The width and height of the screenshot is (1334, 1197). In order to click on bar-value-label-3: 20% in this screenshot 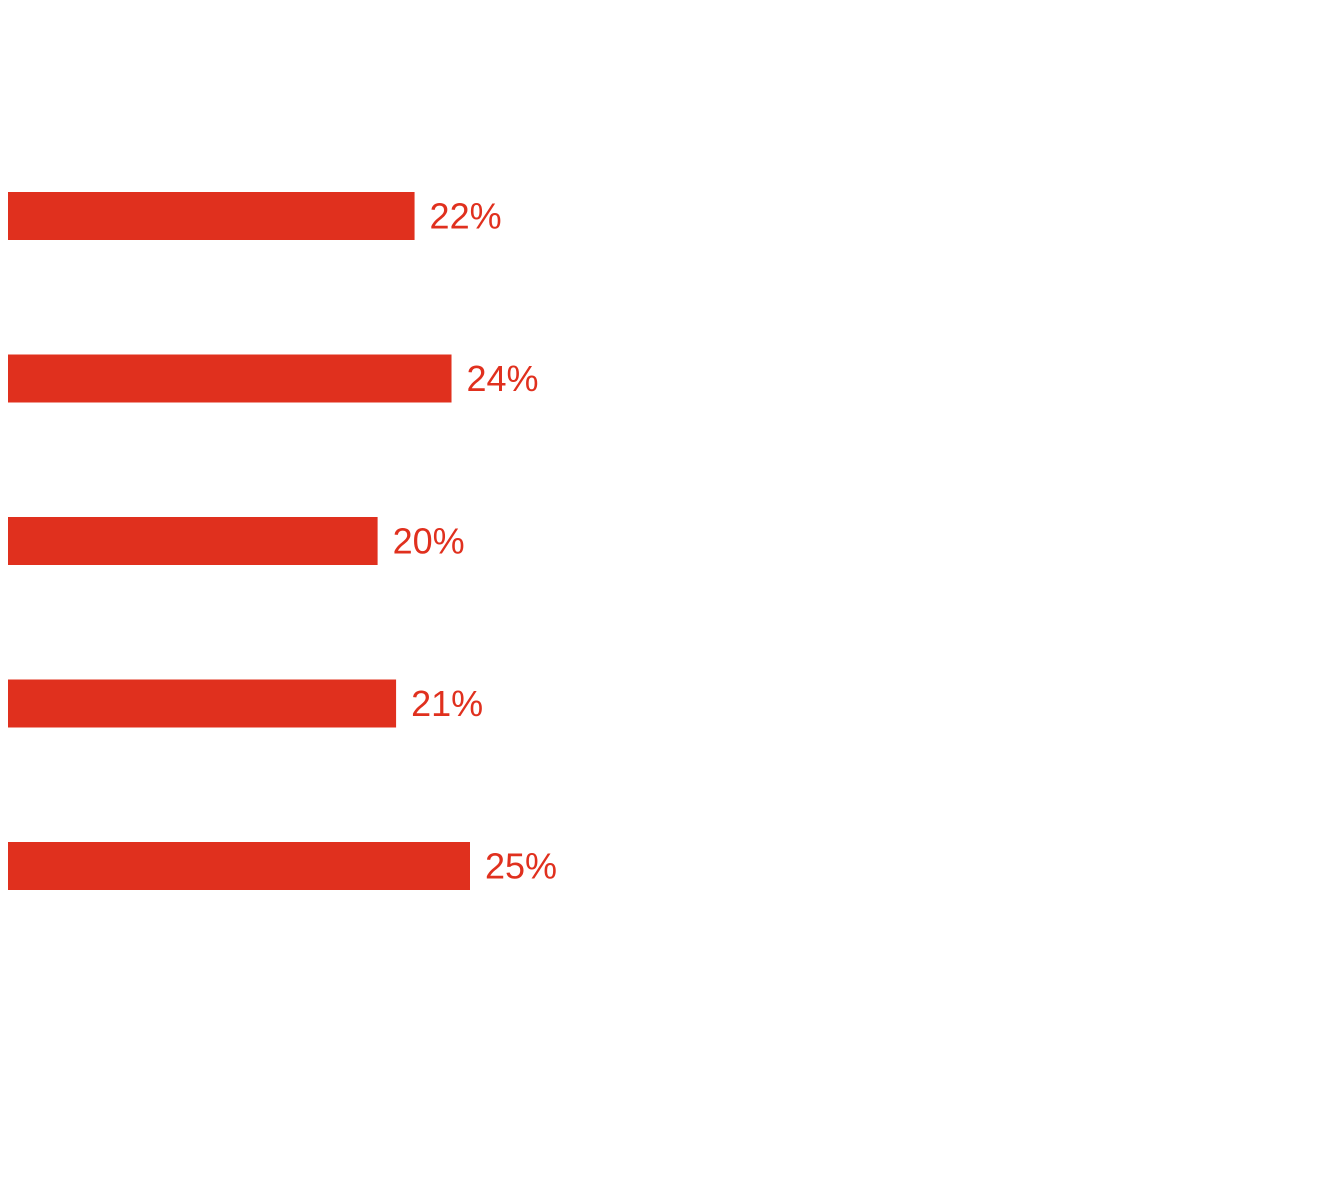, I will do `click(429, 541)`.